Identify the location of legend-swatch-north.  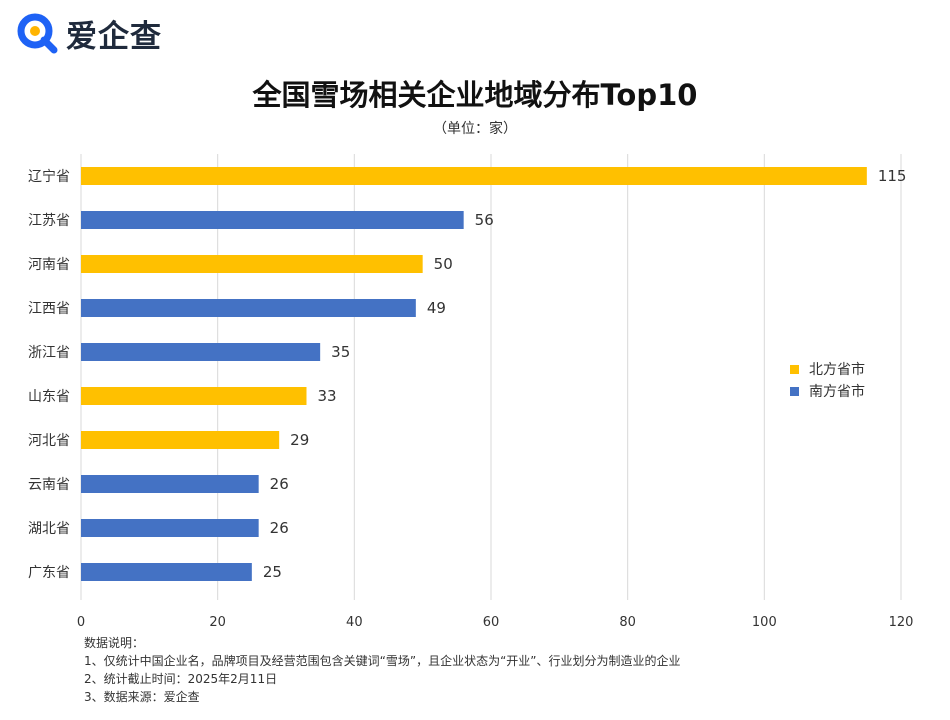
(794, 369).